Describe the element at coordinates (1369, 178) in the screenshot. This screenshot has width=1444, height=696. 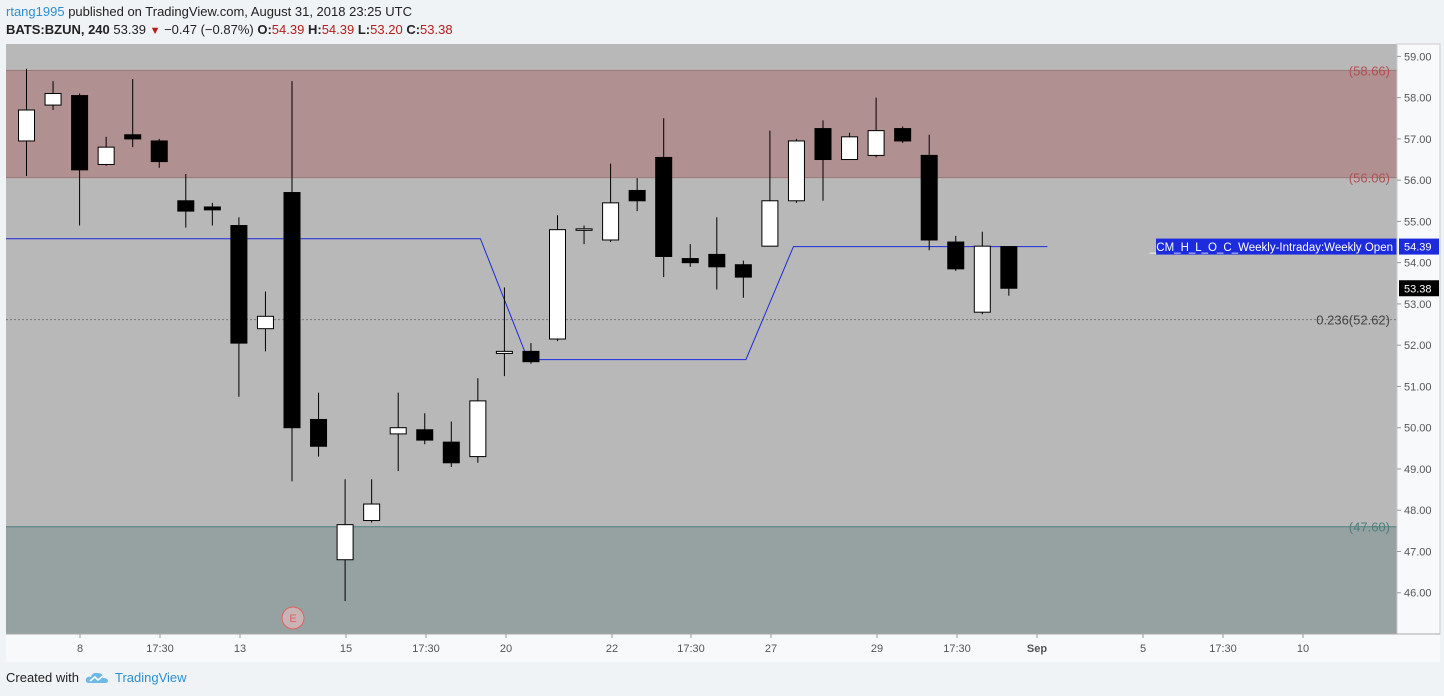
I see `resistance-bottom-label: (56.06)` at that location.